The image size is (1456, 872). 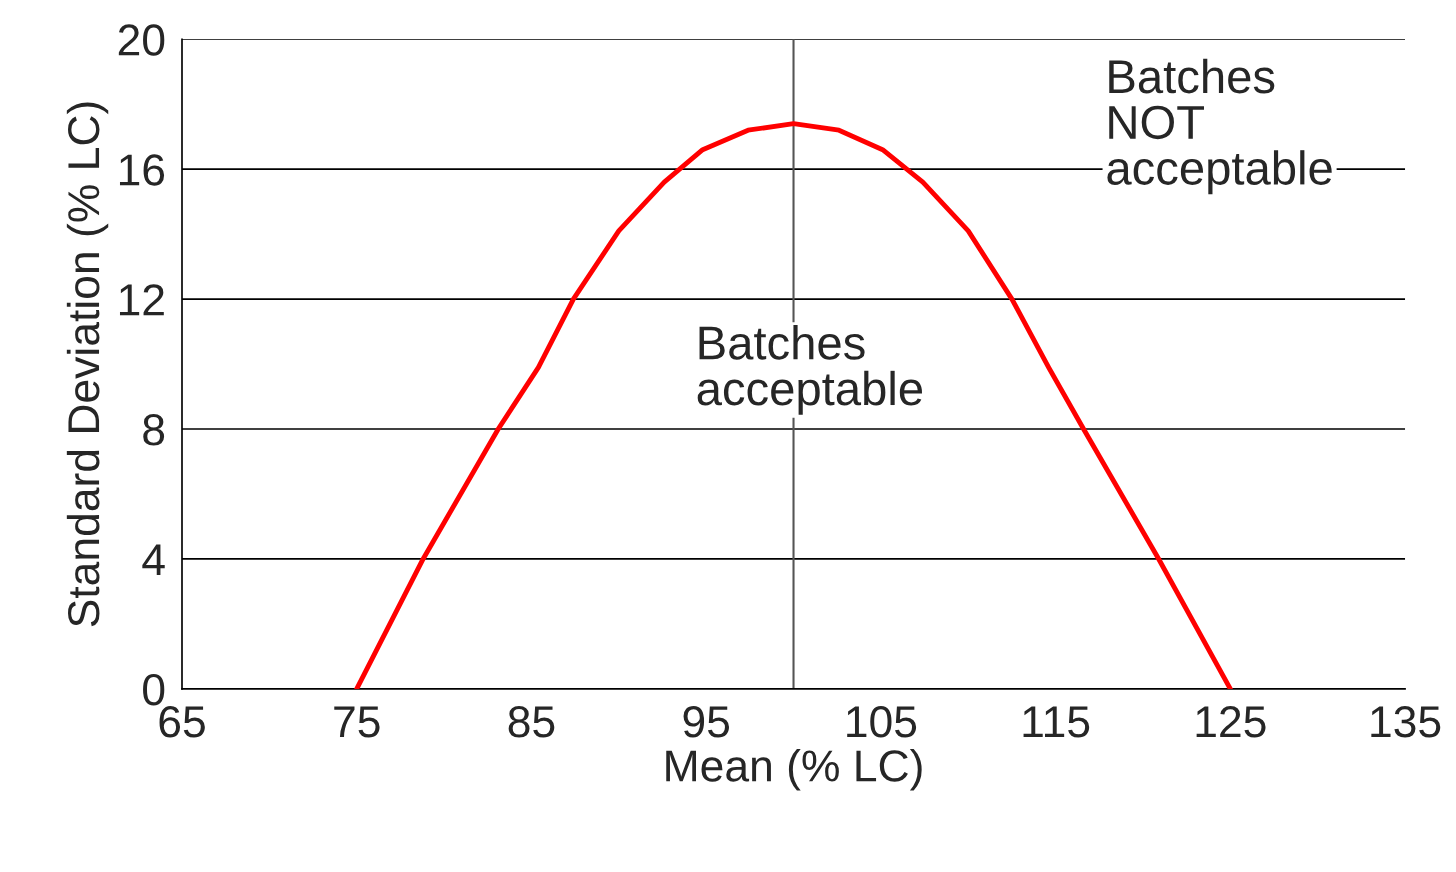 I want to click on y-tick-label: 4, so click(x=153, y=560).